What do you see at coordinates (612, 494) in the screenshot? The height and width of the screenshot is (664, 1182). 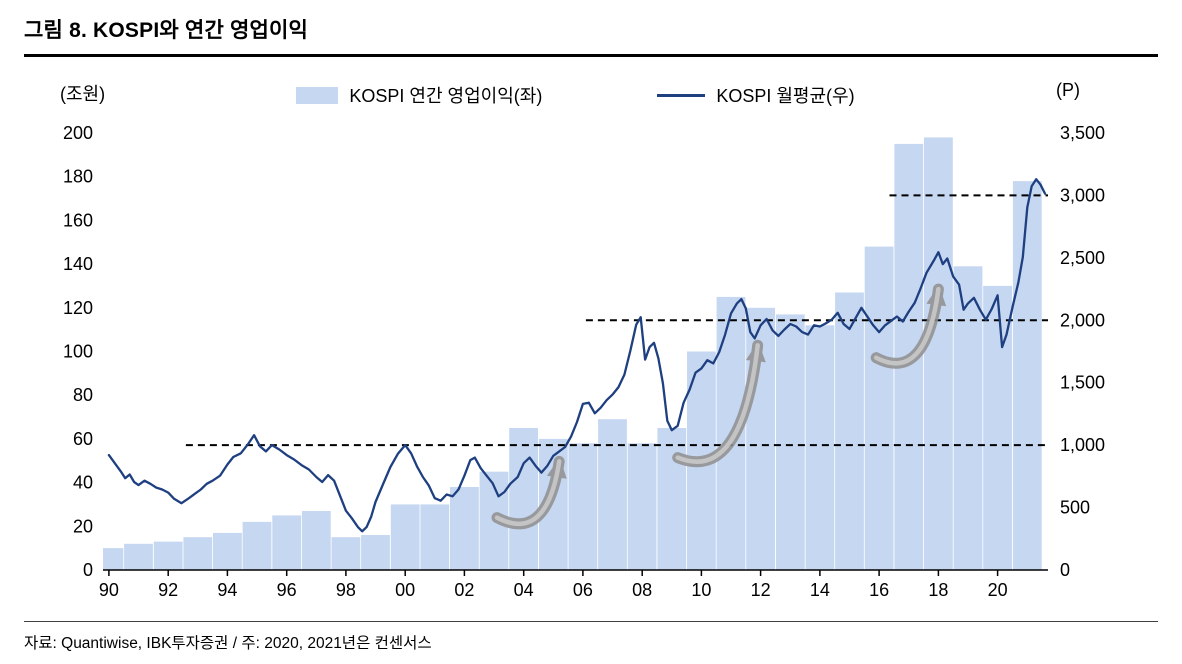 I see `bar-2007` at bounding box center [612, 494].